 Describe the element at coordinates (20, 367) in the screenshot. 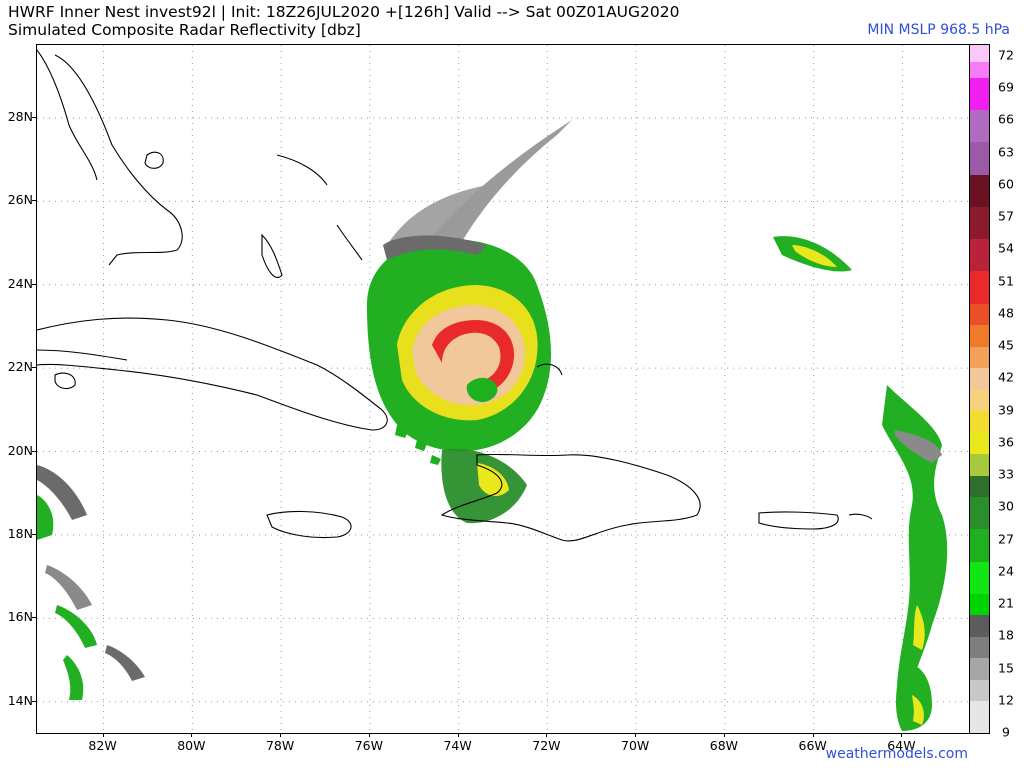

I see `lat-label-22N: 22N` at that location.